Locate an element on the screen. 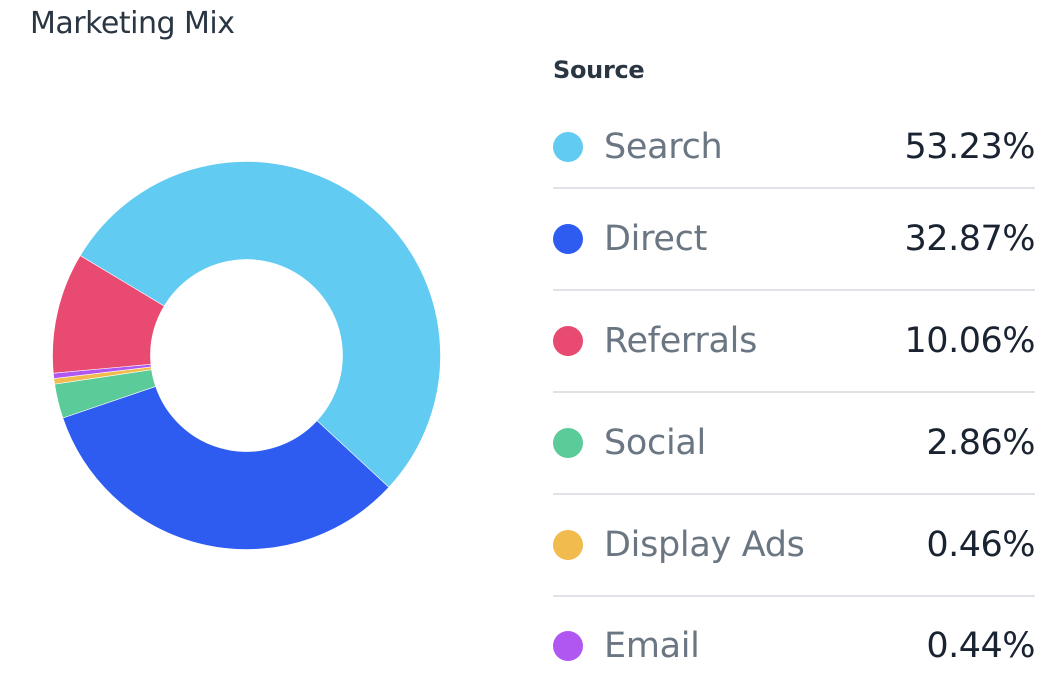 The image size is (1061, 695). legend-label-social: Social is located at coordinates (655, 443).